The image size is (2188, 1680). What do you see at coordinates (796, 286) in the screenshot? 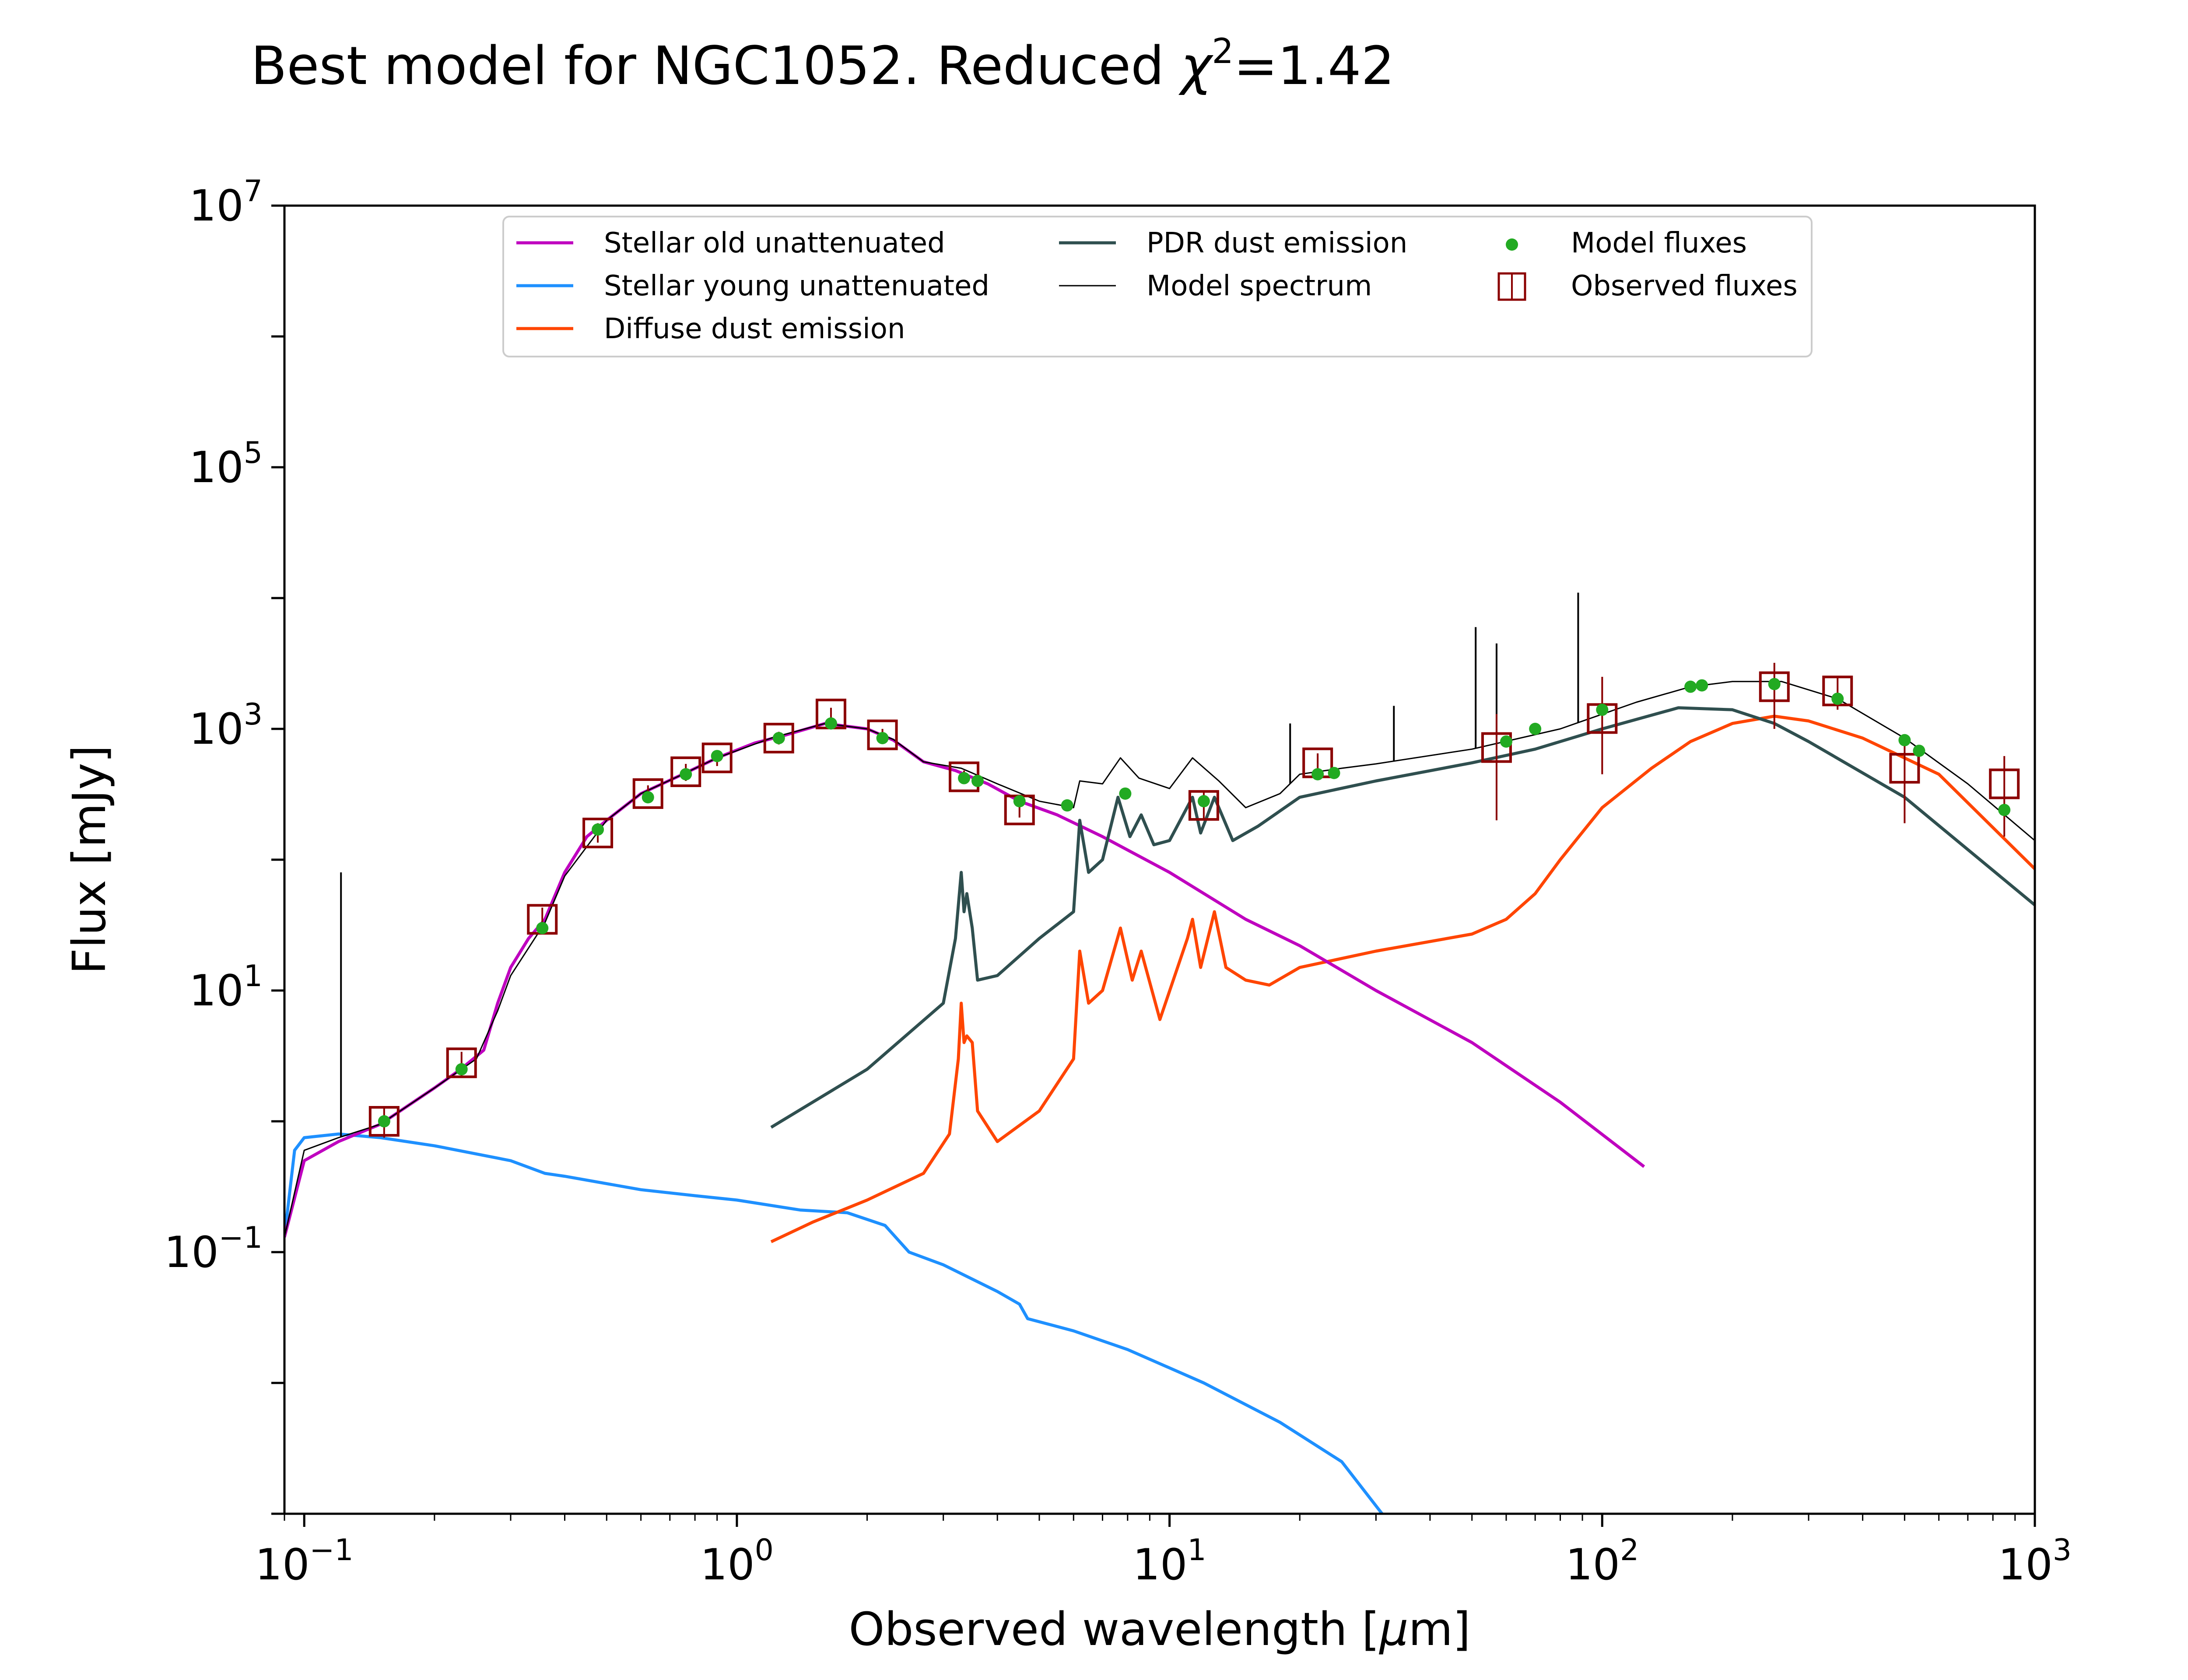
I see `legend-label: Stellar young unattenuated` at bounding box center [796, 286].